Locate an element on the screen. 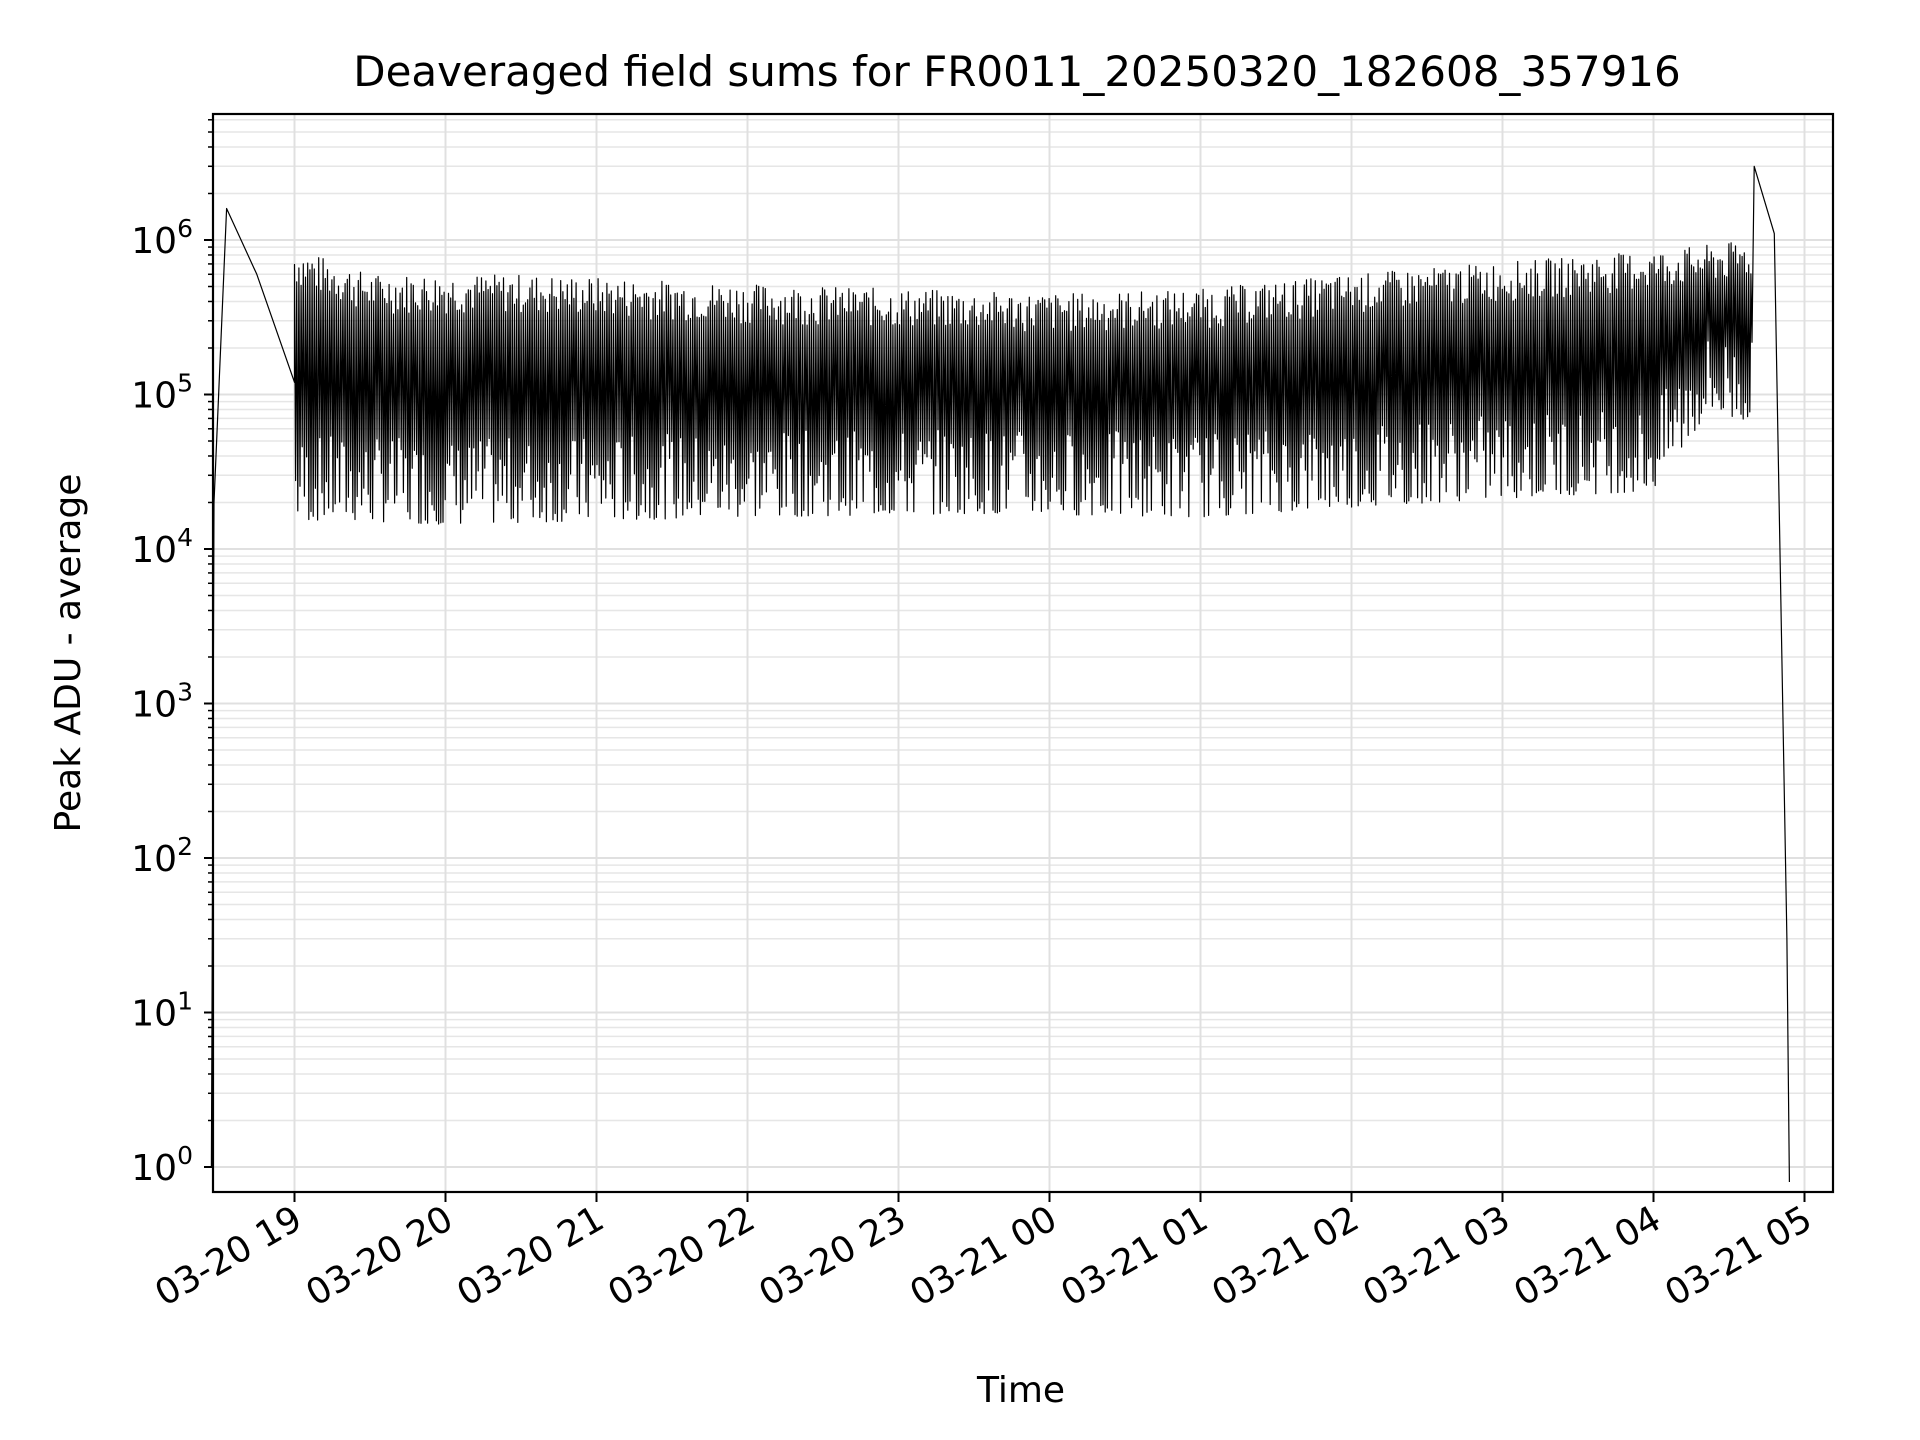 This screenshot has width=1920, height=1440. y-tick-label: 10² is located at coordinates (162, 856).